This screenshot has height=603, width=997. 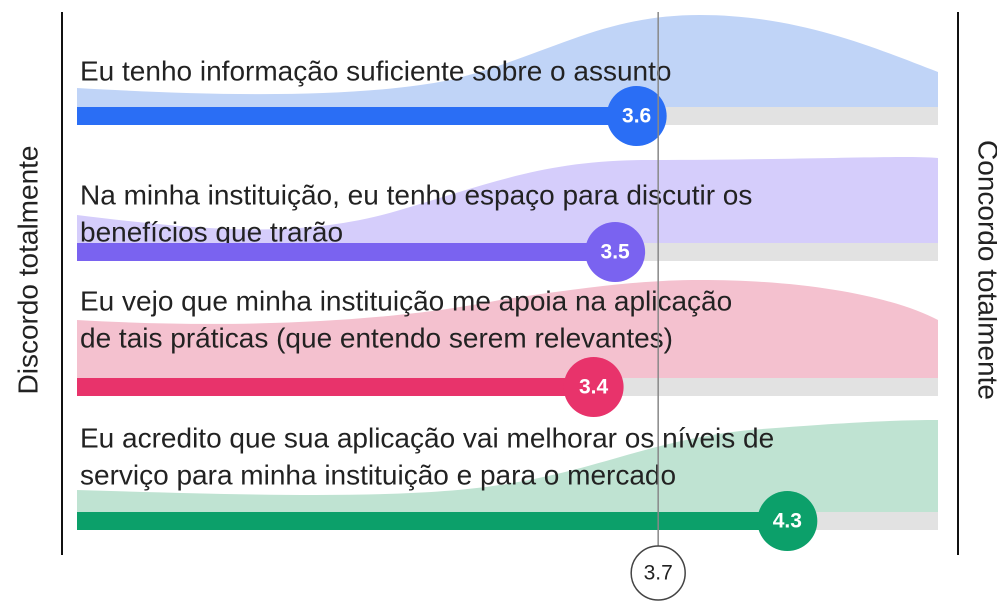 I want to click on value-label: 3.6, so click(x=636, y=116).